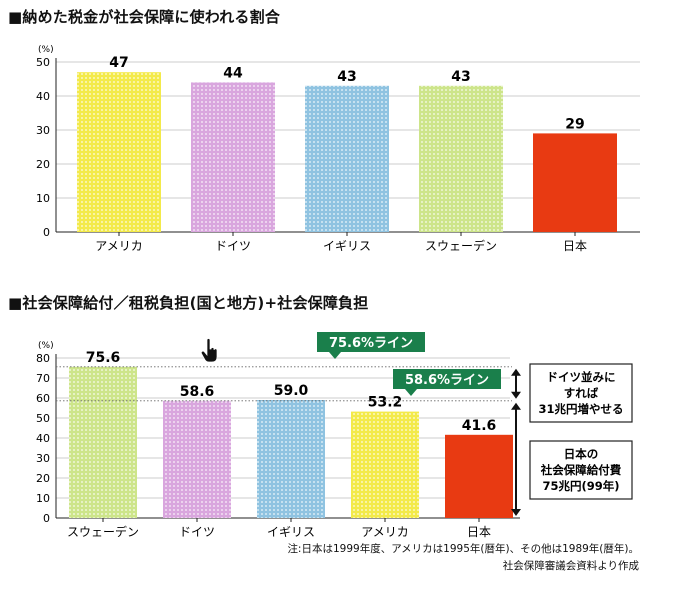  I want to click on chart2-y-tick-label: 70, so click(43, 378).